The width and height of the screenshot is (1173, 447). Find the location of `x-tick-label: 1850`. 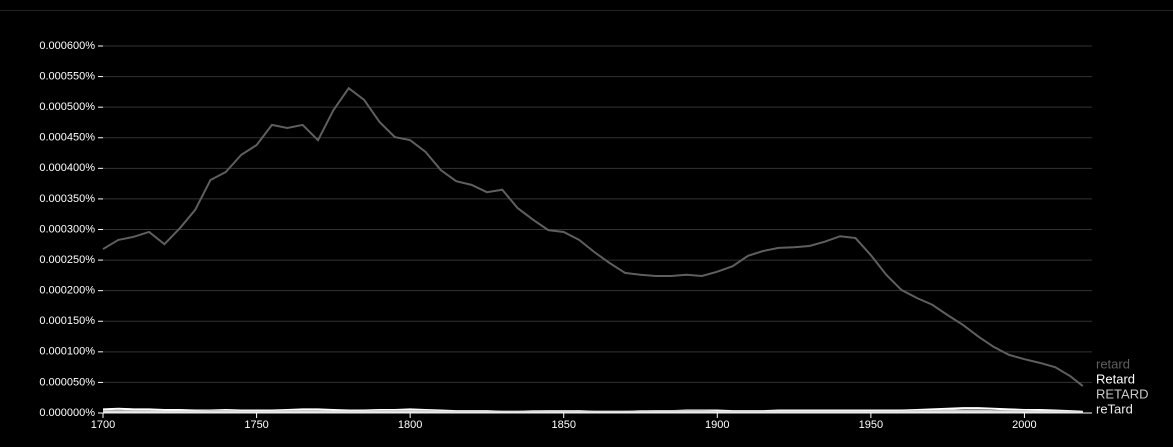

x-tick-label: 1850 is located at coordinates (563, 425).